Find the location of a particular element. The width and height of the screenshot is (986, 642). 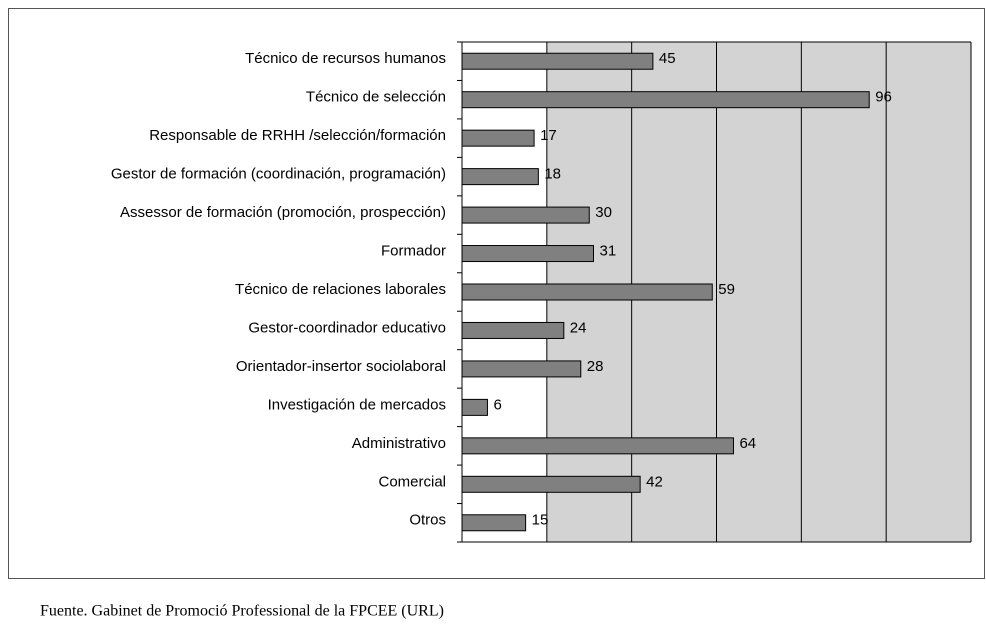

value-label: 42 is located at coordinates (654, 481).